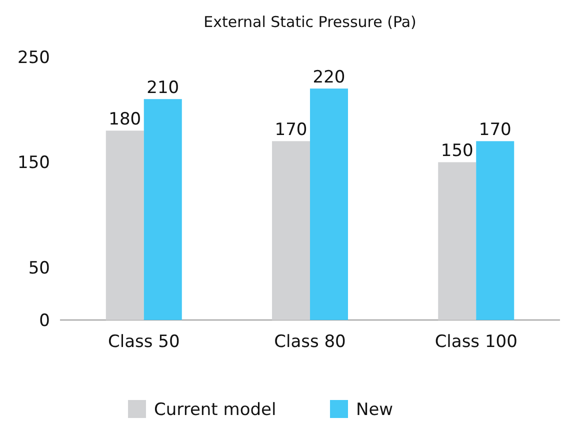  What do you see at coordinates (34, 163) in the screenshot?
I see `y-tick-label: 150` at bounding box center [34, 163].